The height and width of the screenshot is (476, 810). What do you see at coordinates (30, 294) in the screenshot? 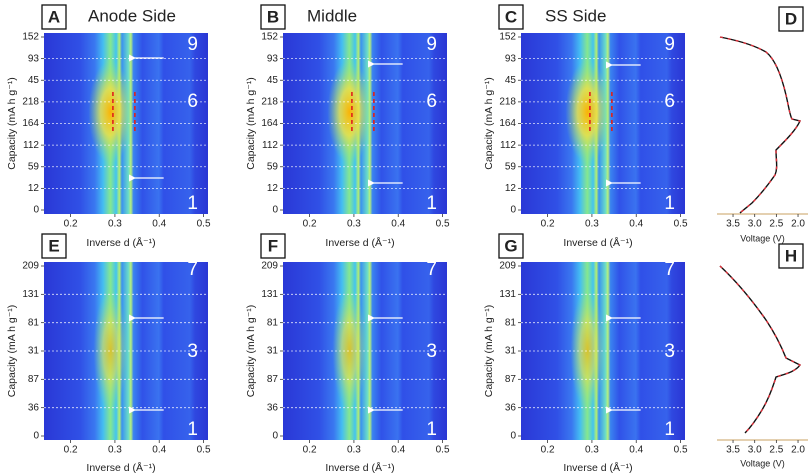
I see `y-tick-label: 131` at bounding box center [30, 294].